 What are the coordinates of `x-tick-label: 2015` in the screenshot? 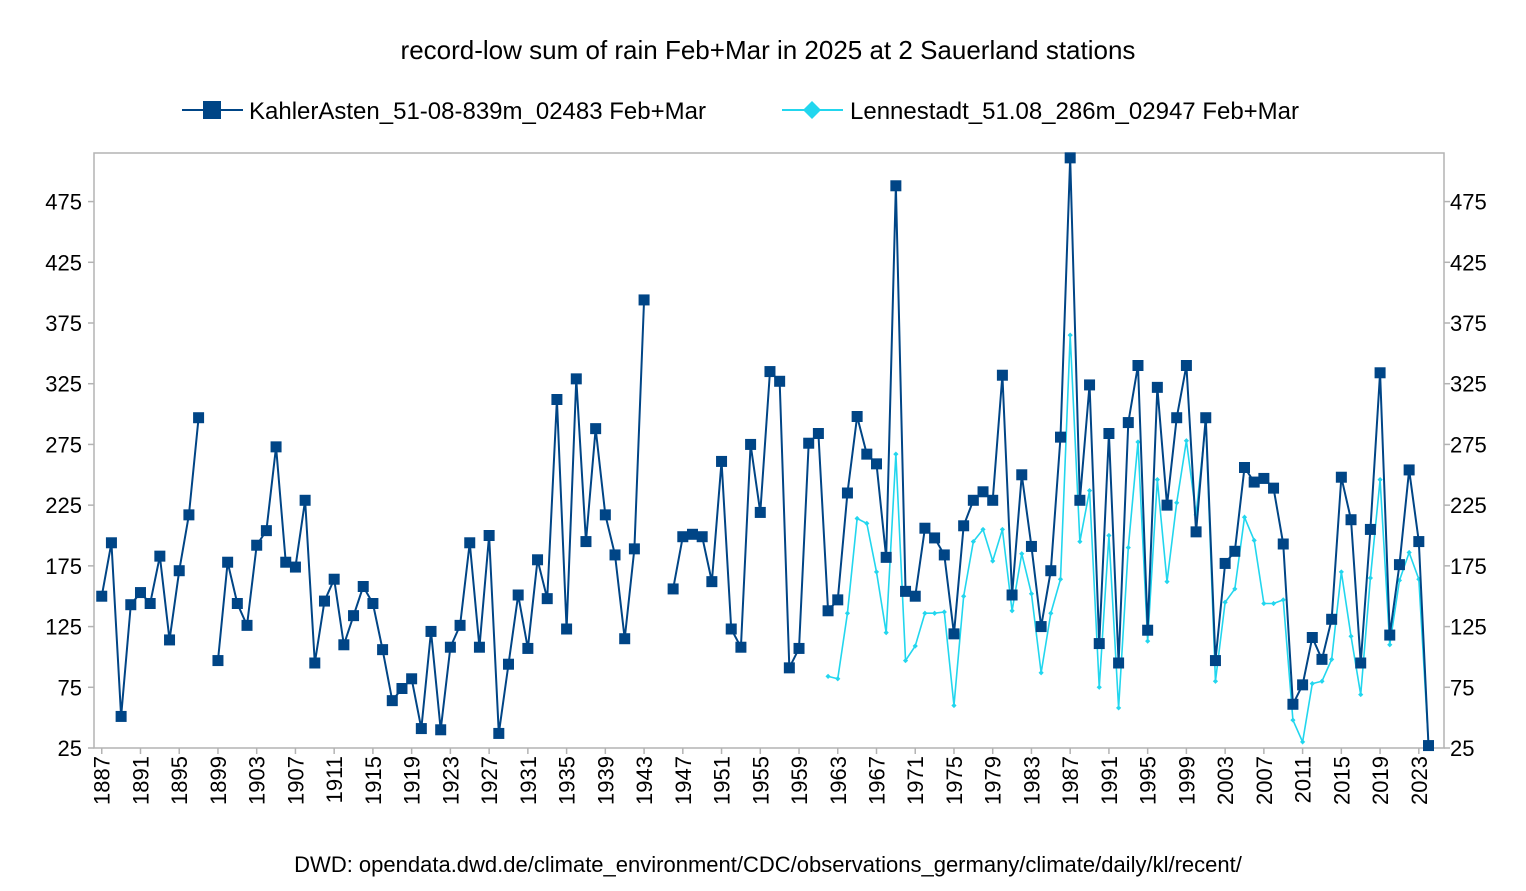 It's located at (1341, 780).